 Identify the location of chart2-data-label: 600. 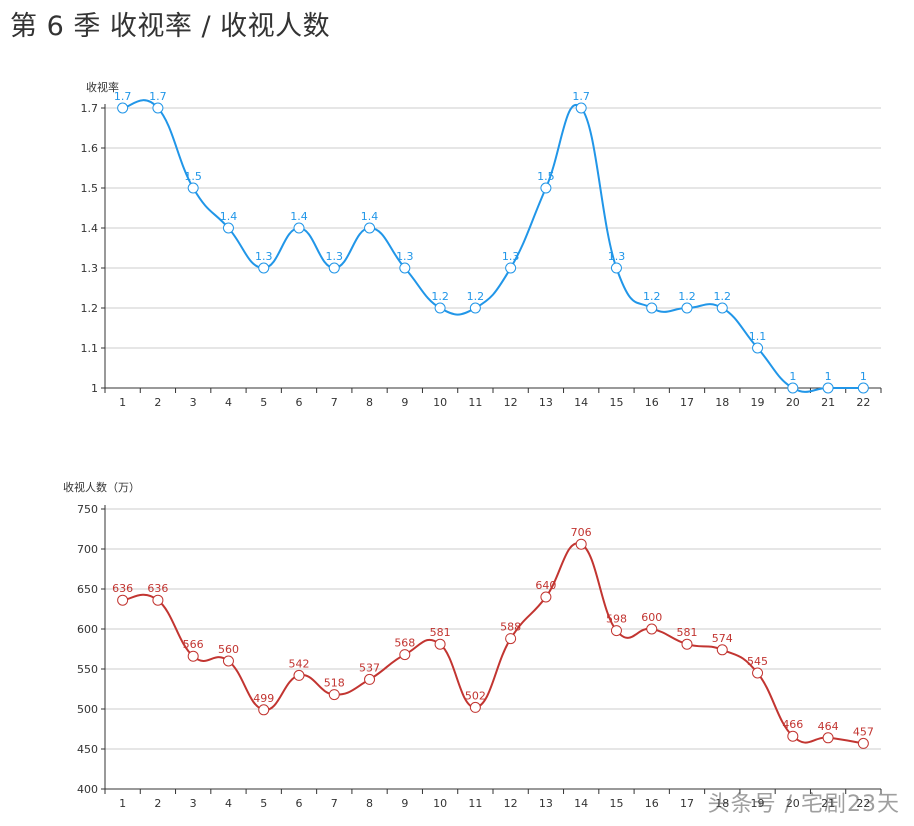
(651, 617).